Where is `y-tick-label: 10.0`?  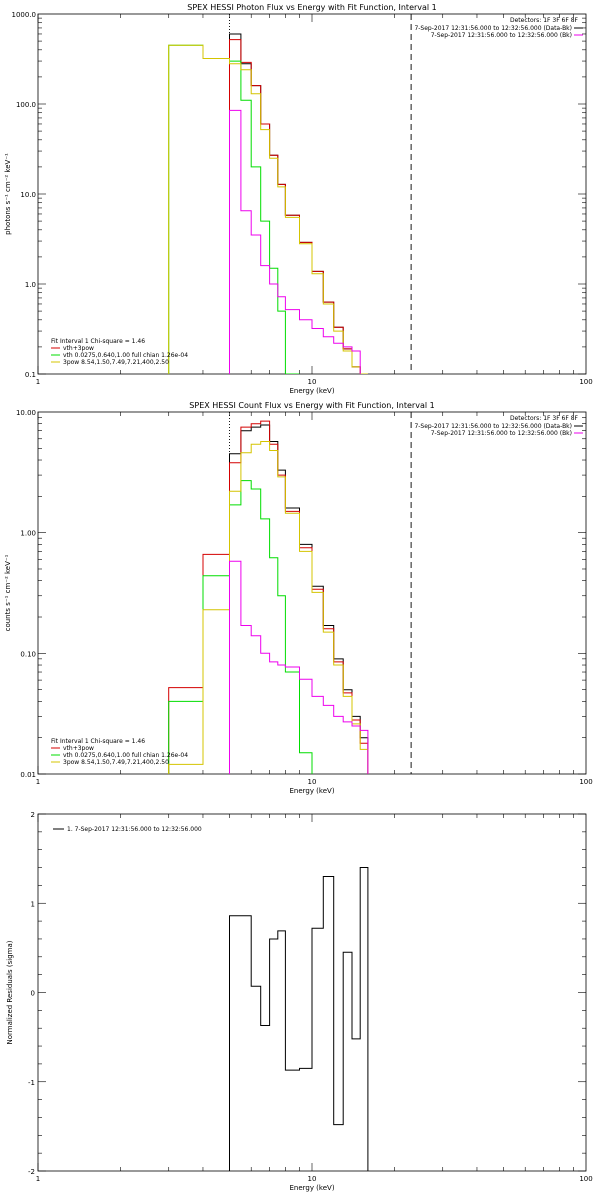 y-tick-label: 10.0 is located at coordinates (28, 195).